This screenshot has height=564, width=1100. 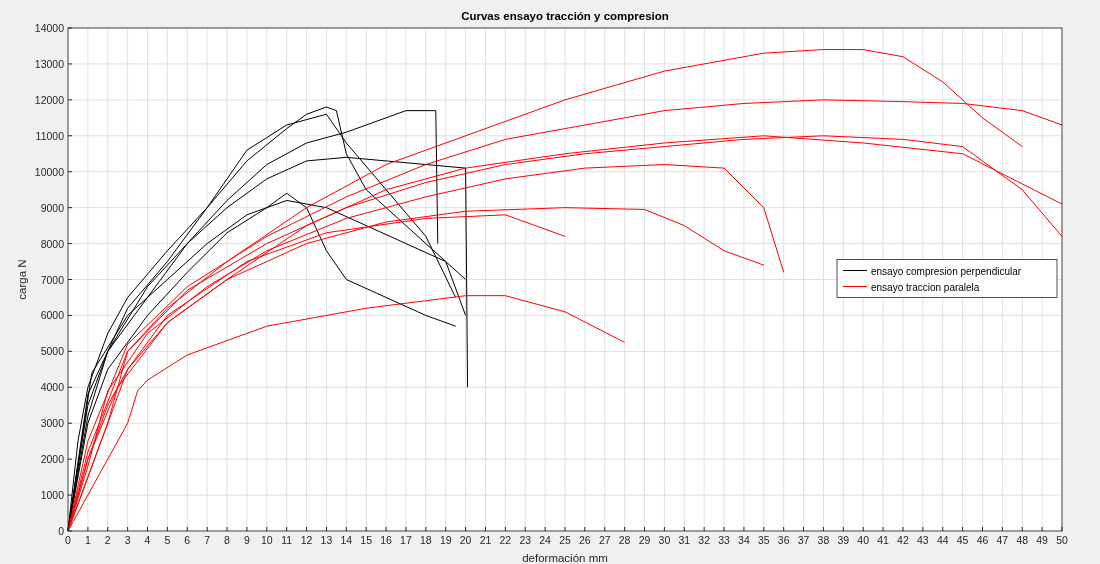 What do you see at coordinates (52, 207) in the screenshot?
I see `y-tick-label: 9000` at bounding box center [52, 207].